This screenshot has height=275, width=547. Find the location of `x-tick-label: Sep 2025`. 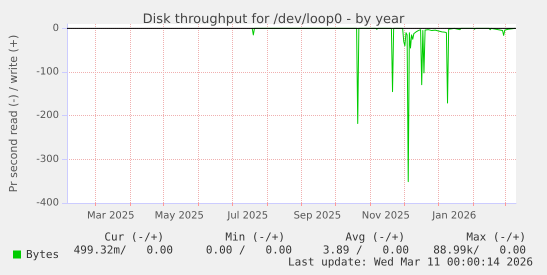

x-tick-label: Sep 2025 is located at coordinates (318, 216).